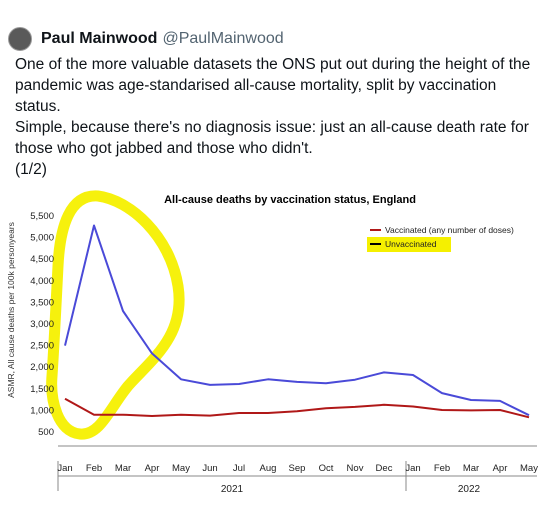  What do you see at coordinates (280, 169) in the screenshot?
I see `tweet-paragraph: (1/2)` at bounding box center [280, 169].